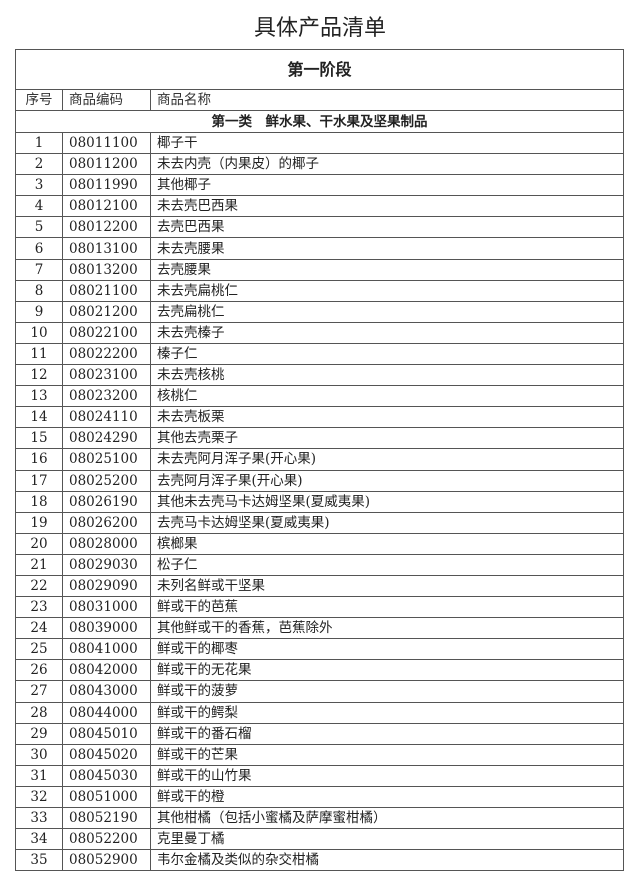 Image resolution: width=640 pixels, height=886 pixels. What do you see at coordinates (106, 290) in the screenshot?
I see `cell-code: 08021100` at bounding box center [106, 290].